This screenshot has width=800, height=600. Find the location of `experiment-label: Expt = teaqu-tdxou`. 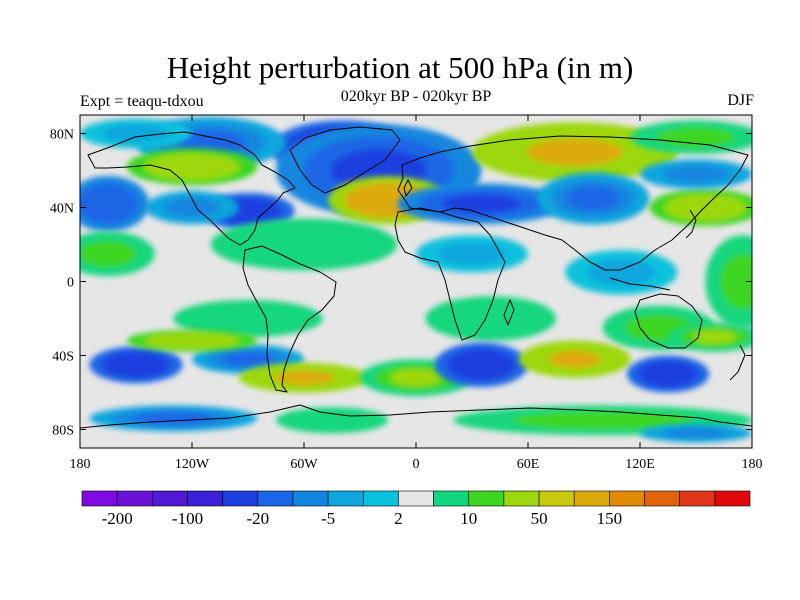

experiment-label: Expt = teaqu-tdxou is located at coordinates (142, 101).